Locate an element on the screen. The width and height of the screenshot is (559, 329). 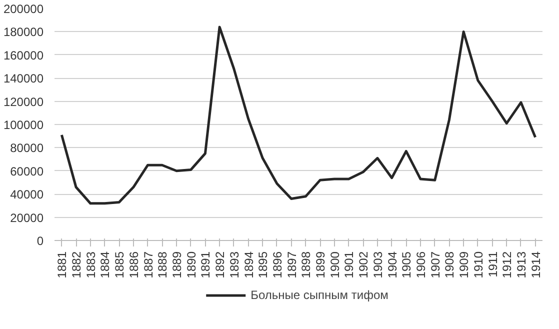
y-tick-label: 0 is located at coordinates (40, 241).